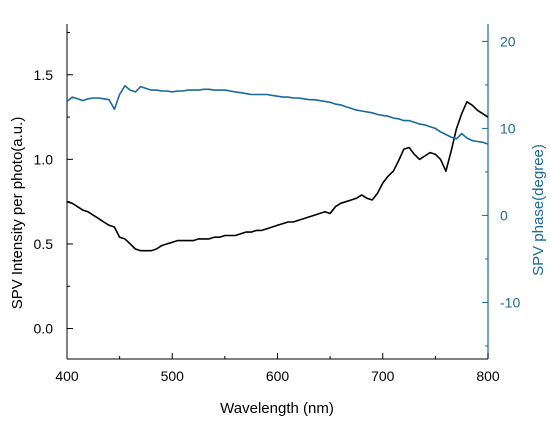  I want to click on y-left-tick-label: 1.0, so click(44, 159).